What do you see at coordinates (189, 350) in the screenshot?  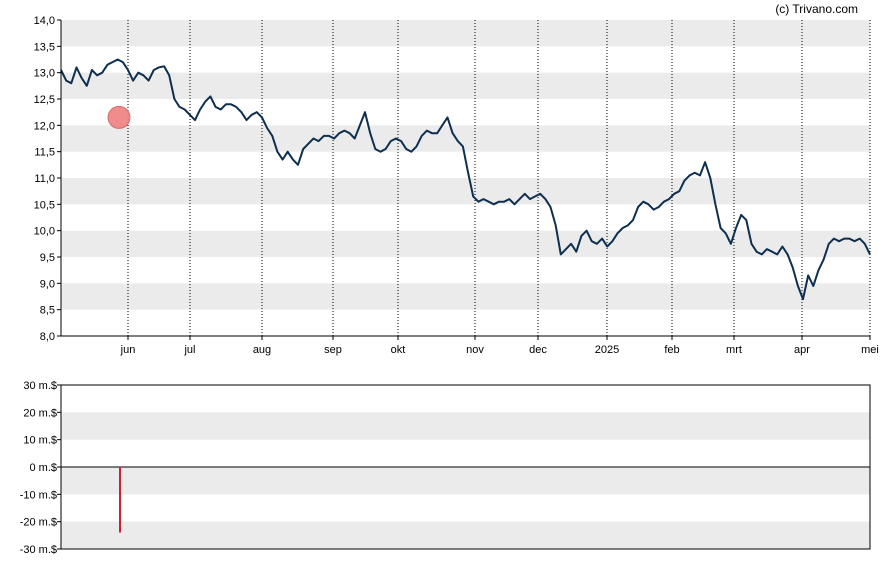 I see `x-tick-label: jul` at bounding box center [189, 350].